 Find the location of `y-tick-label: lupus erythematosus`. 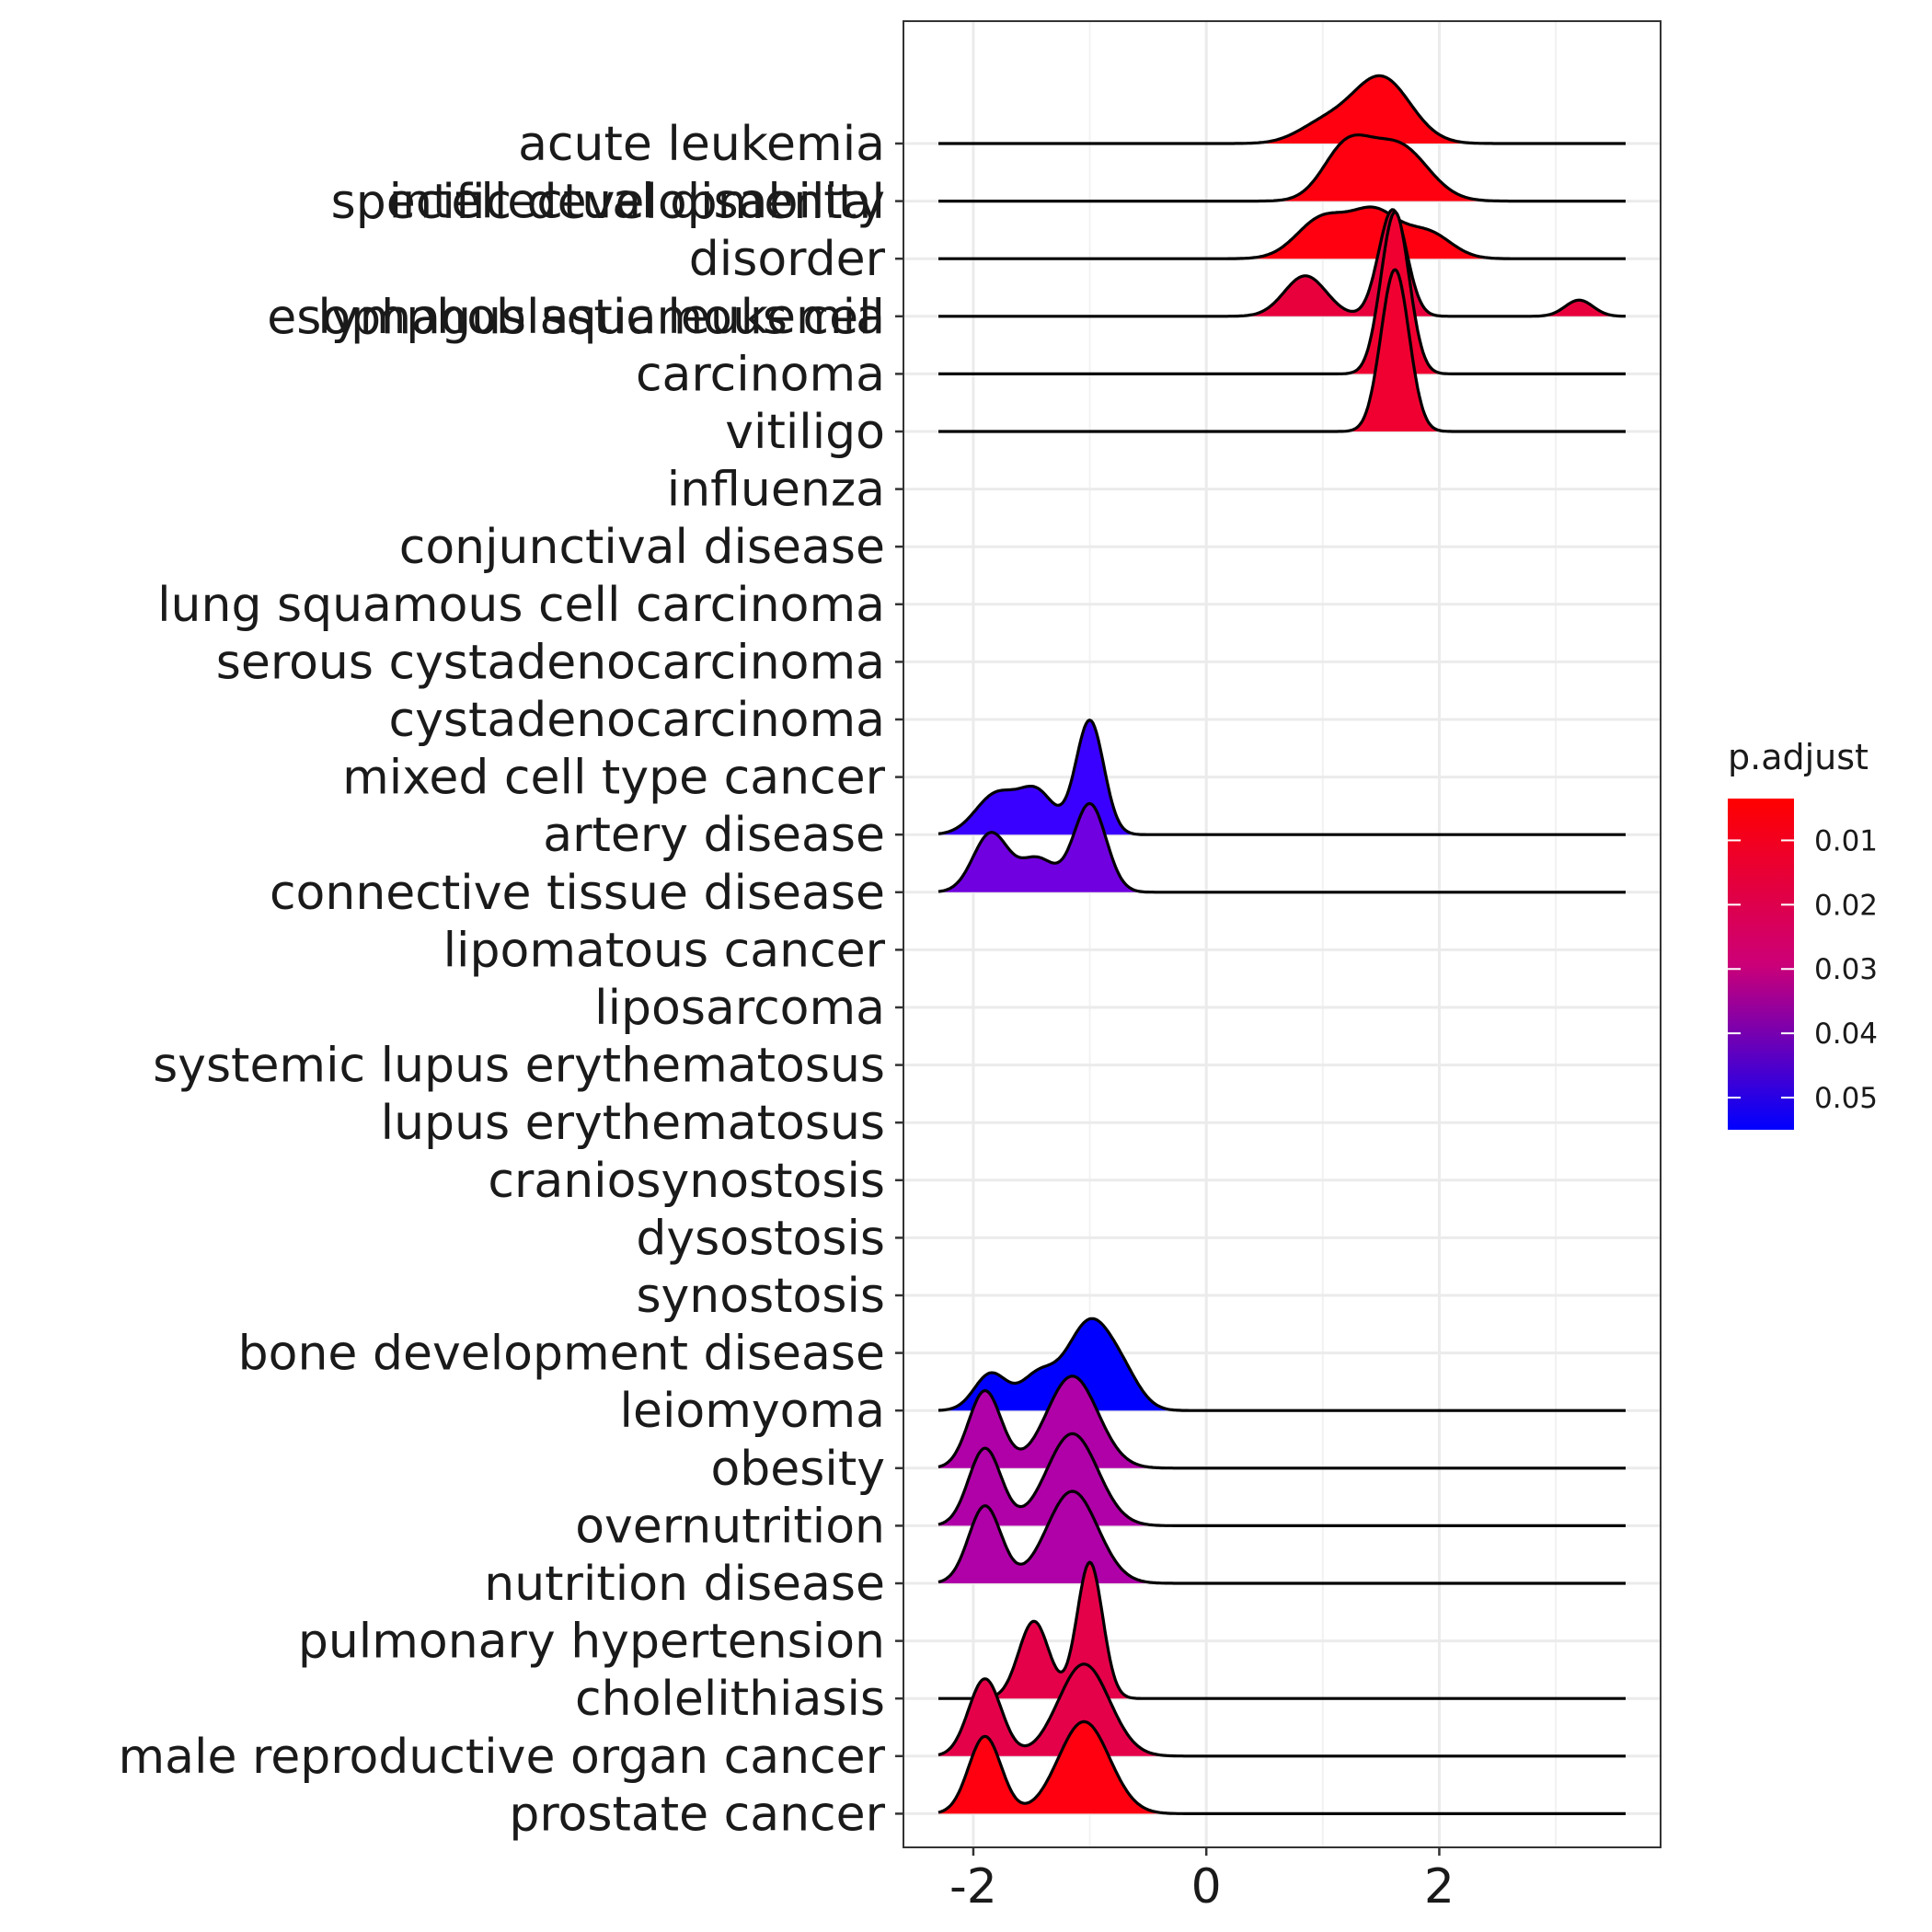

y-tick-label: lupus erythematosus is located at coordinates (633, 1123).